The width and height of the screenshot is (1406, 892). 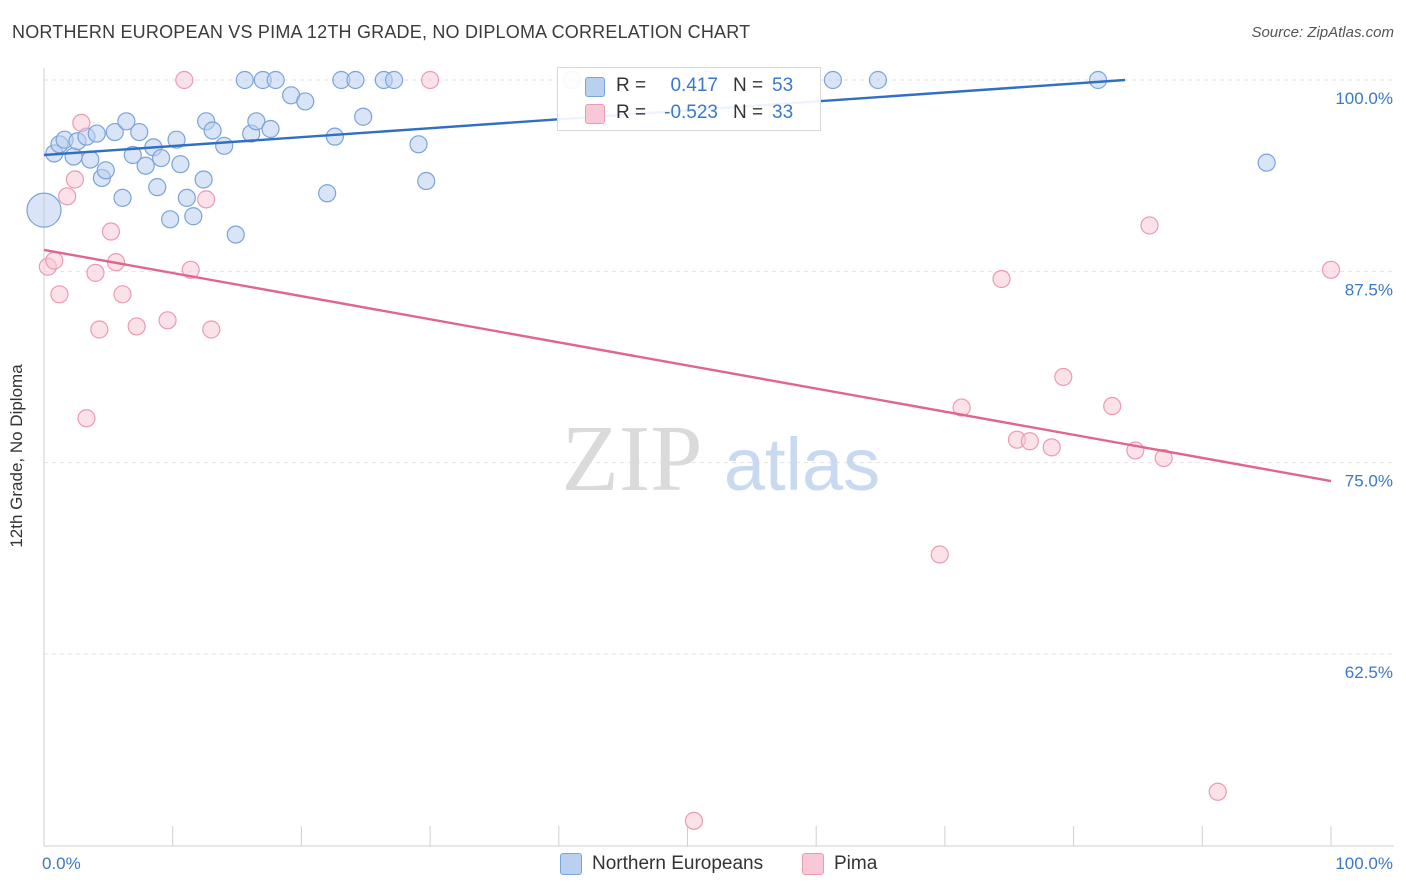 I want to click on bottom-legend-swatch-pink, so click(x=813, y=864).